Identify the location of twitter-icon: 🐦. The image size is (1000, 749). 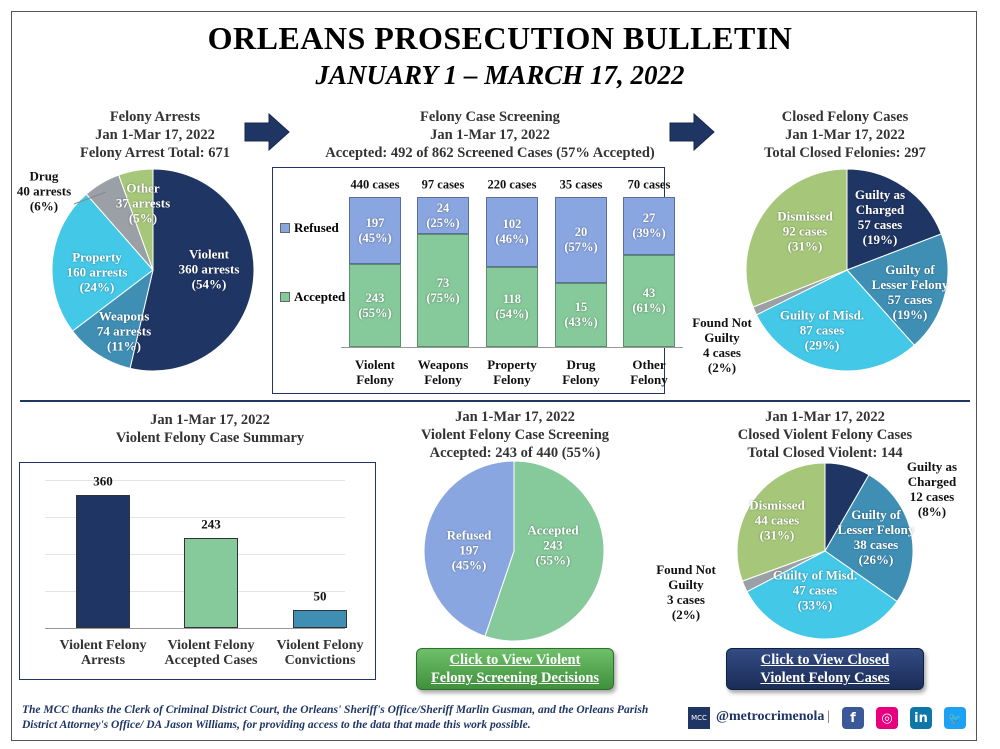
(955, 718).